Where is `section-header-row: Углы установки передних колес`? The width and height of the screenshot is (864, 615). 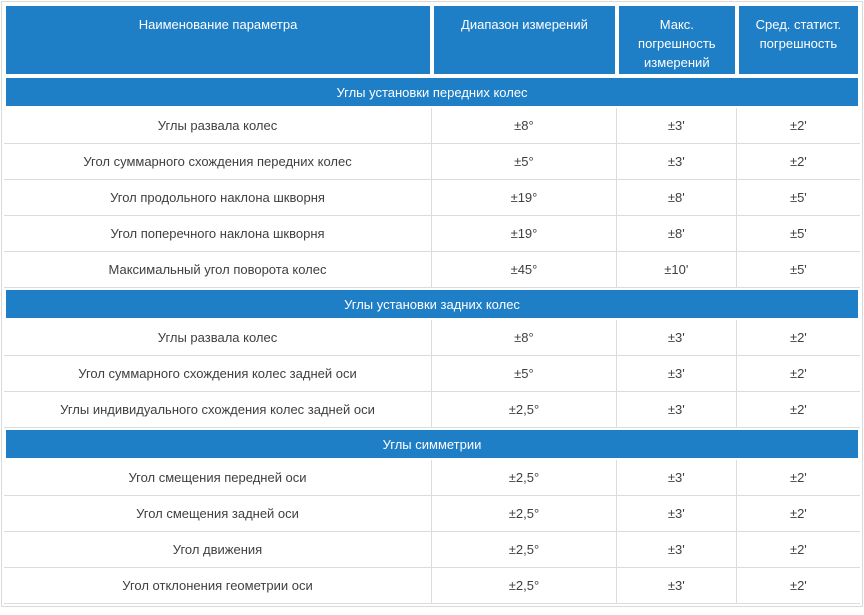 section-header-row: Углы установки передних колес is located at coordinates (432, 92).